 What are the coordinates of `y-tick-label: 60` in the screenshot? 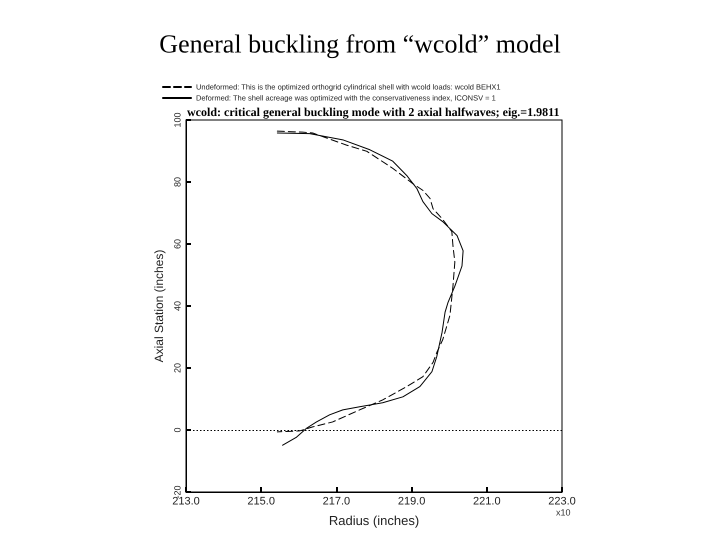 It's located at (177, 244).